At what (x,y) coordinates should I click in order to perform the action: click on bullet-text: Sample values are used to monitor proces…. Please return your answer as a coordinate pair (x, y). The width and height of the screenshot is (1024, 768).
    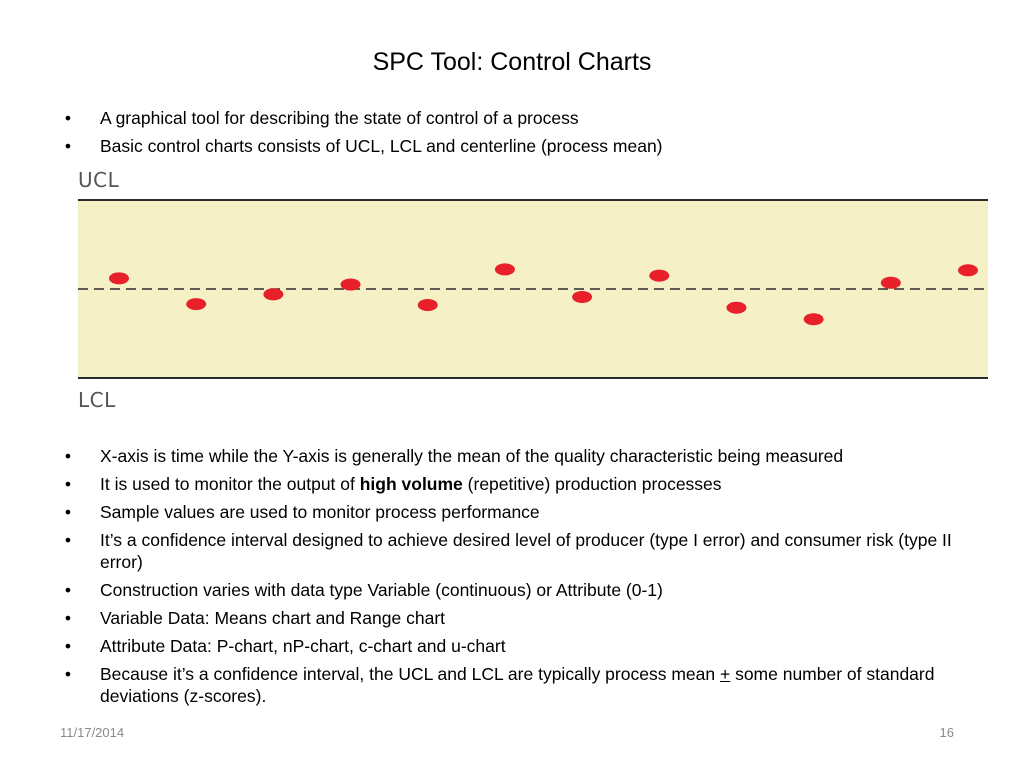
    Looking at the image, I should click on (320, 512).